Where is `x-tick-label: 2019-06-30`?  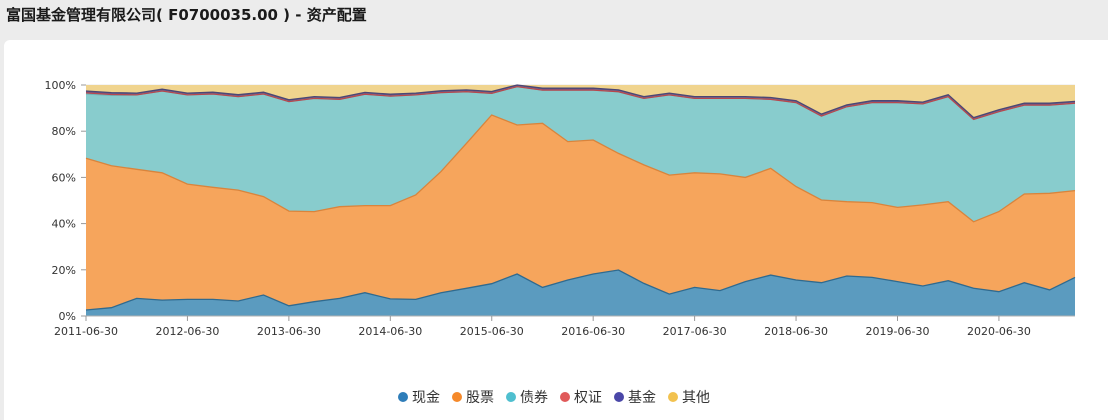 x-tick-label: 2019-06-30 is located at coordinates (898, 331).